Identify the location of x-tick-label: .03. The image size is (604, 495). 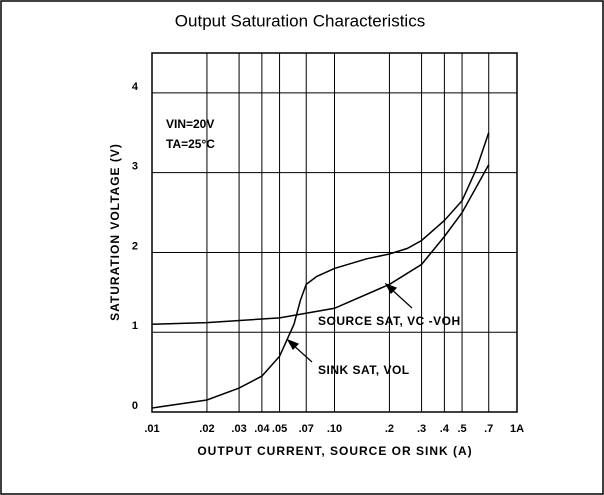
(238, 429).